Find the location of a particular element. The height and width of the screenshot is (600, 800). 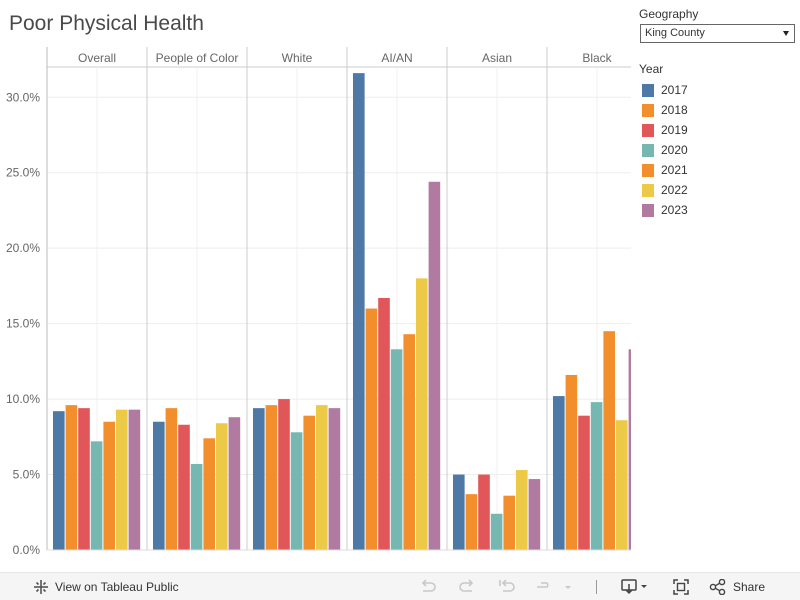

revert-icon is located at coordinates (507, 587).